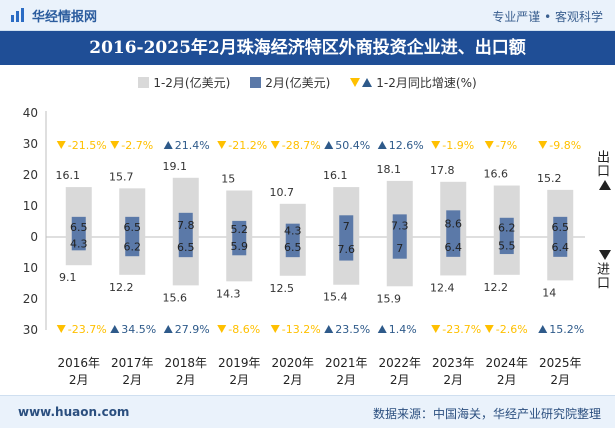 The image size is (615, 428). I want to click on legend: 1-2月(亿美元) 2月(亿美元) 1-2月同比增速(%), so click(307, 82).